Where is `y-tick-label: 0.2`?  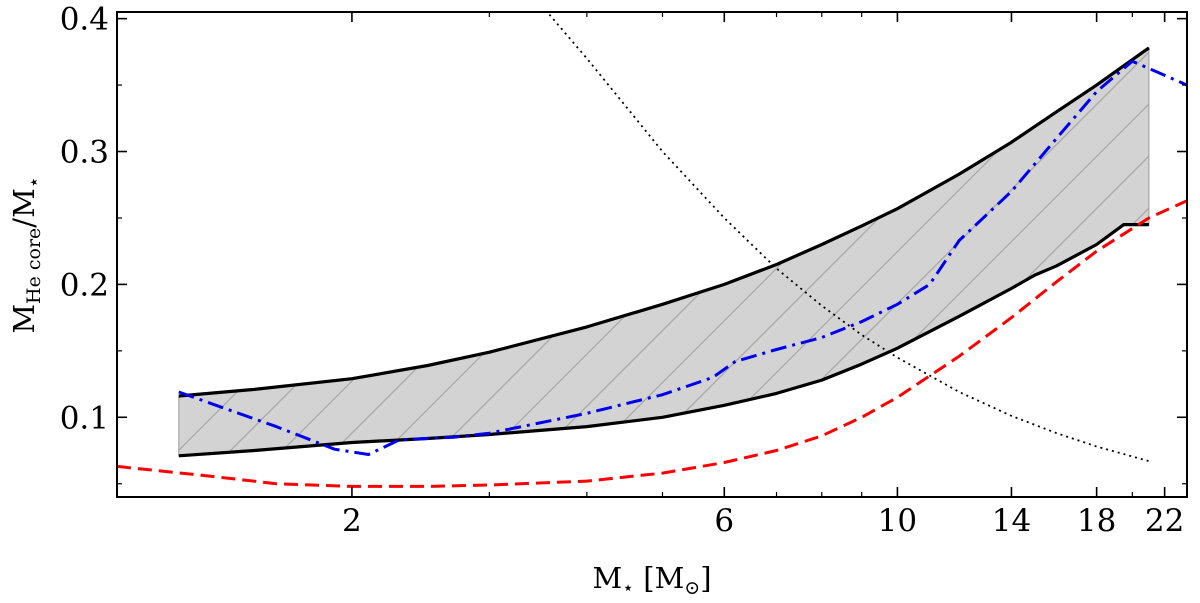 y-tick-label: 0.2 is located at coordinates (84, 285).